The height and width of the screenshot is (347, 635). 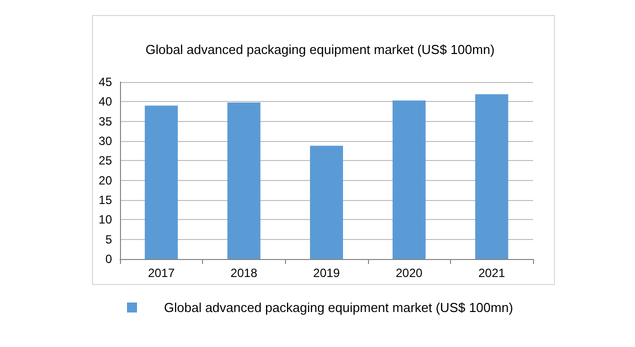 What do you see at coordinates (105, 121) in the screenshot?
I see `y-tick-label: 35` at bounding box center [105, 121].